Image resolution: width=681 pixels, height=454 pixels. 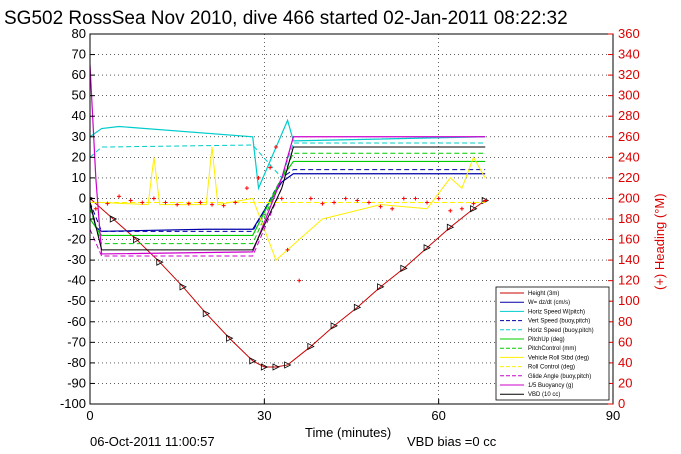 I want to click on y2-tick-label: 80, so click(x=625, y=321).